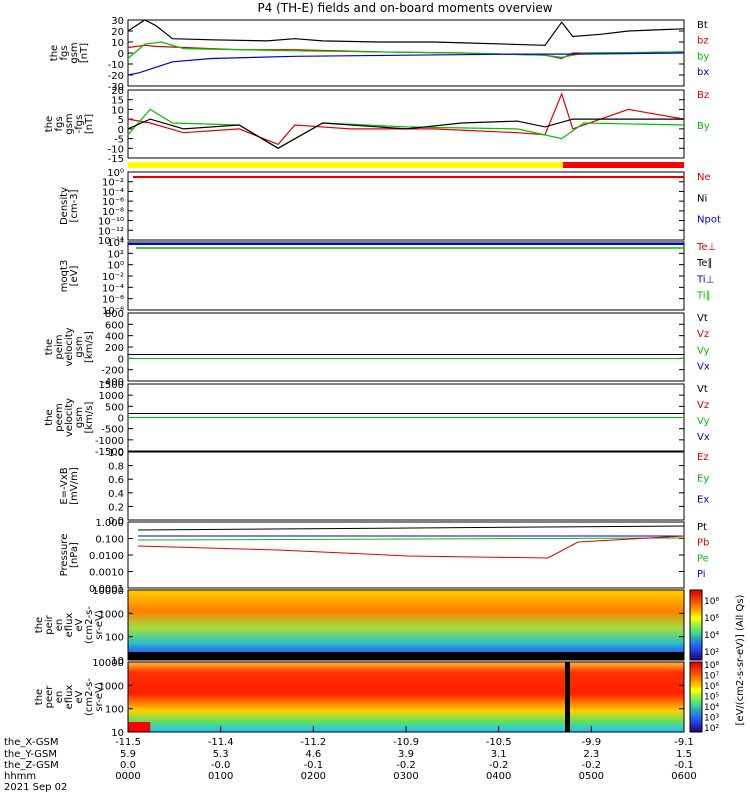 This screenshot has height=800, width=750. I want to click on y-axis-label: en, so click(59, 625).